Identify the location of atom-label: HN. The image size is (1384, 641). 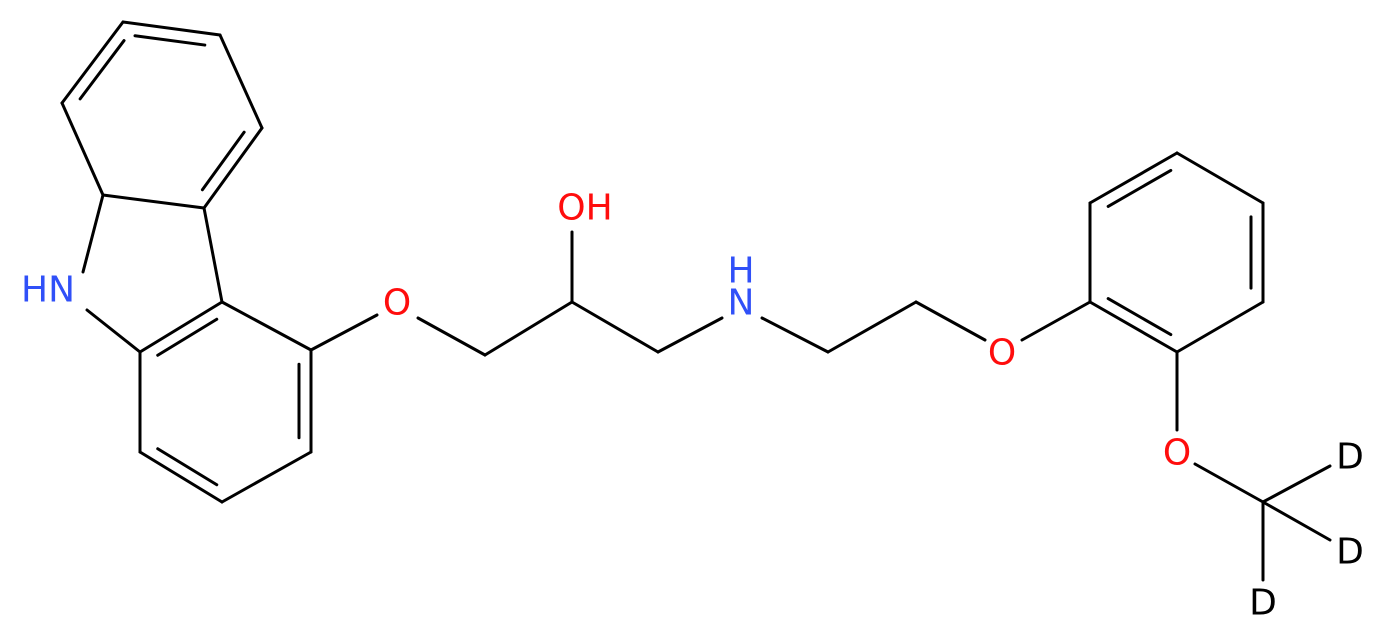
(48, 290).